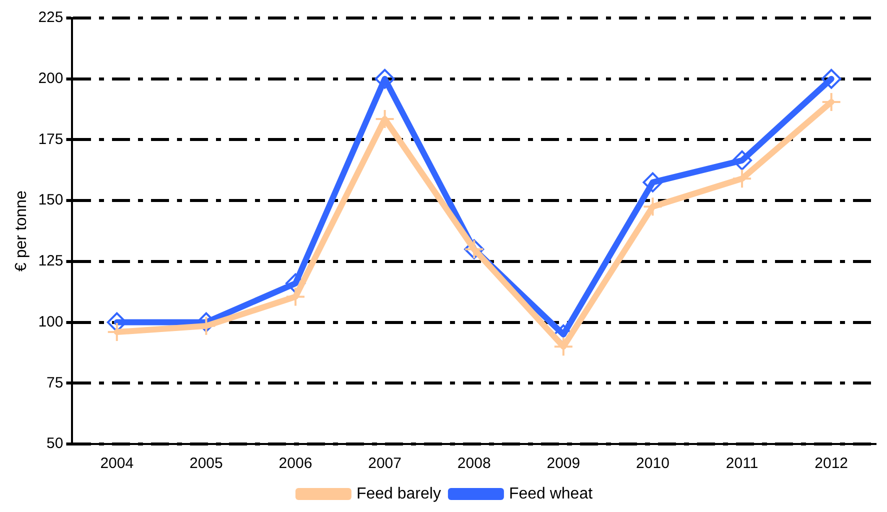  I want to click on x-tick-label: 2008, so click(474, 463).